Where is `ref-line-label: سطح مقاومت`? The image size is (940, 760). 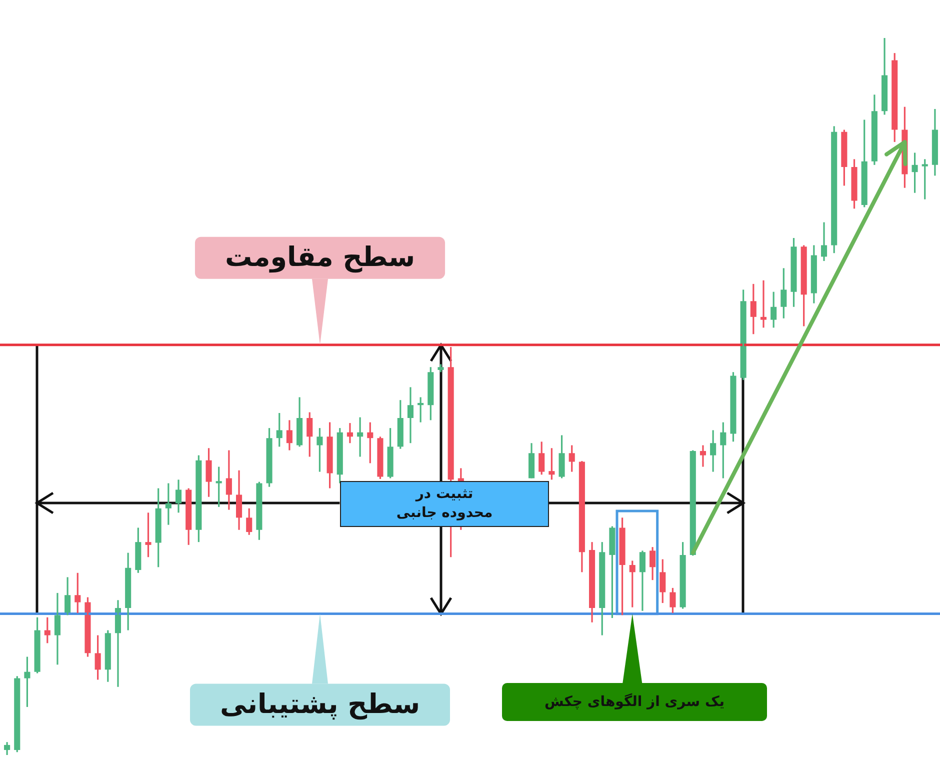 ref-line-label: سطح مقاومت is located at coordinates (320, 257).